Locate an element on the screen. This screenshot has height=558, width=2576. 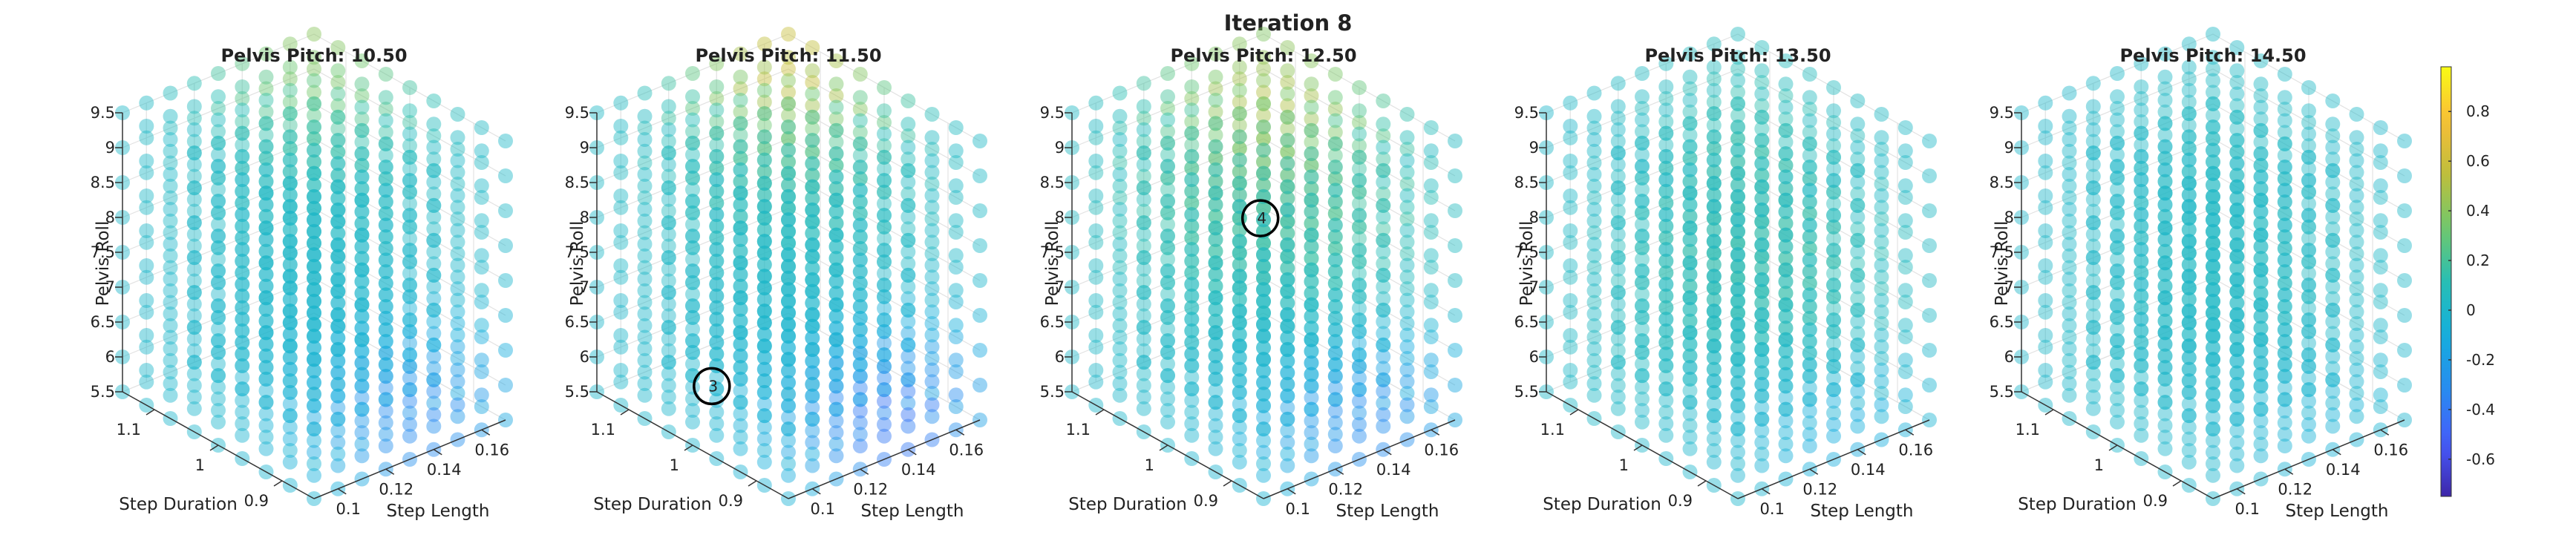
y-tick-mark is located at coordinates (625, 413).